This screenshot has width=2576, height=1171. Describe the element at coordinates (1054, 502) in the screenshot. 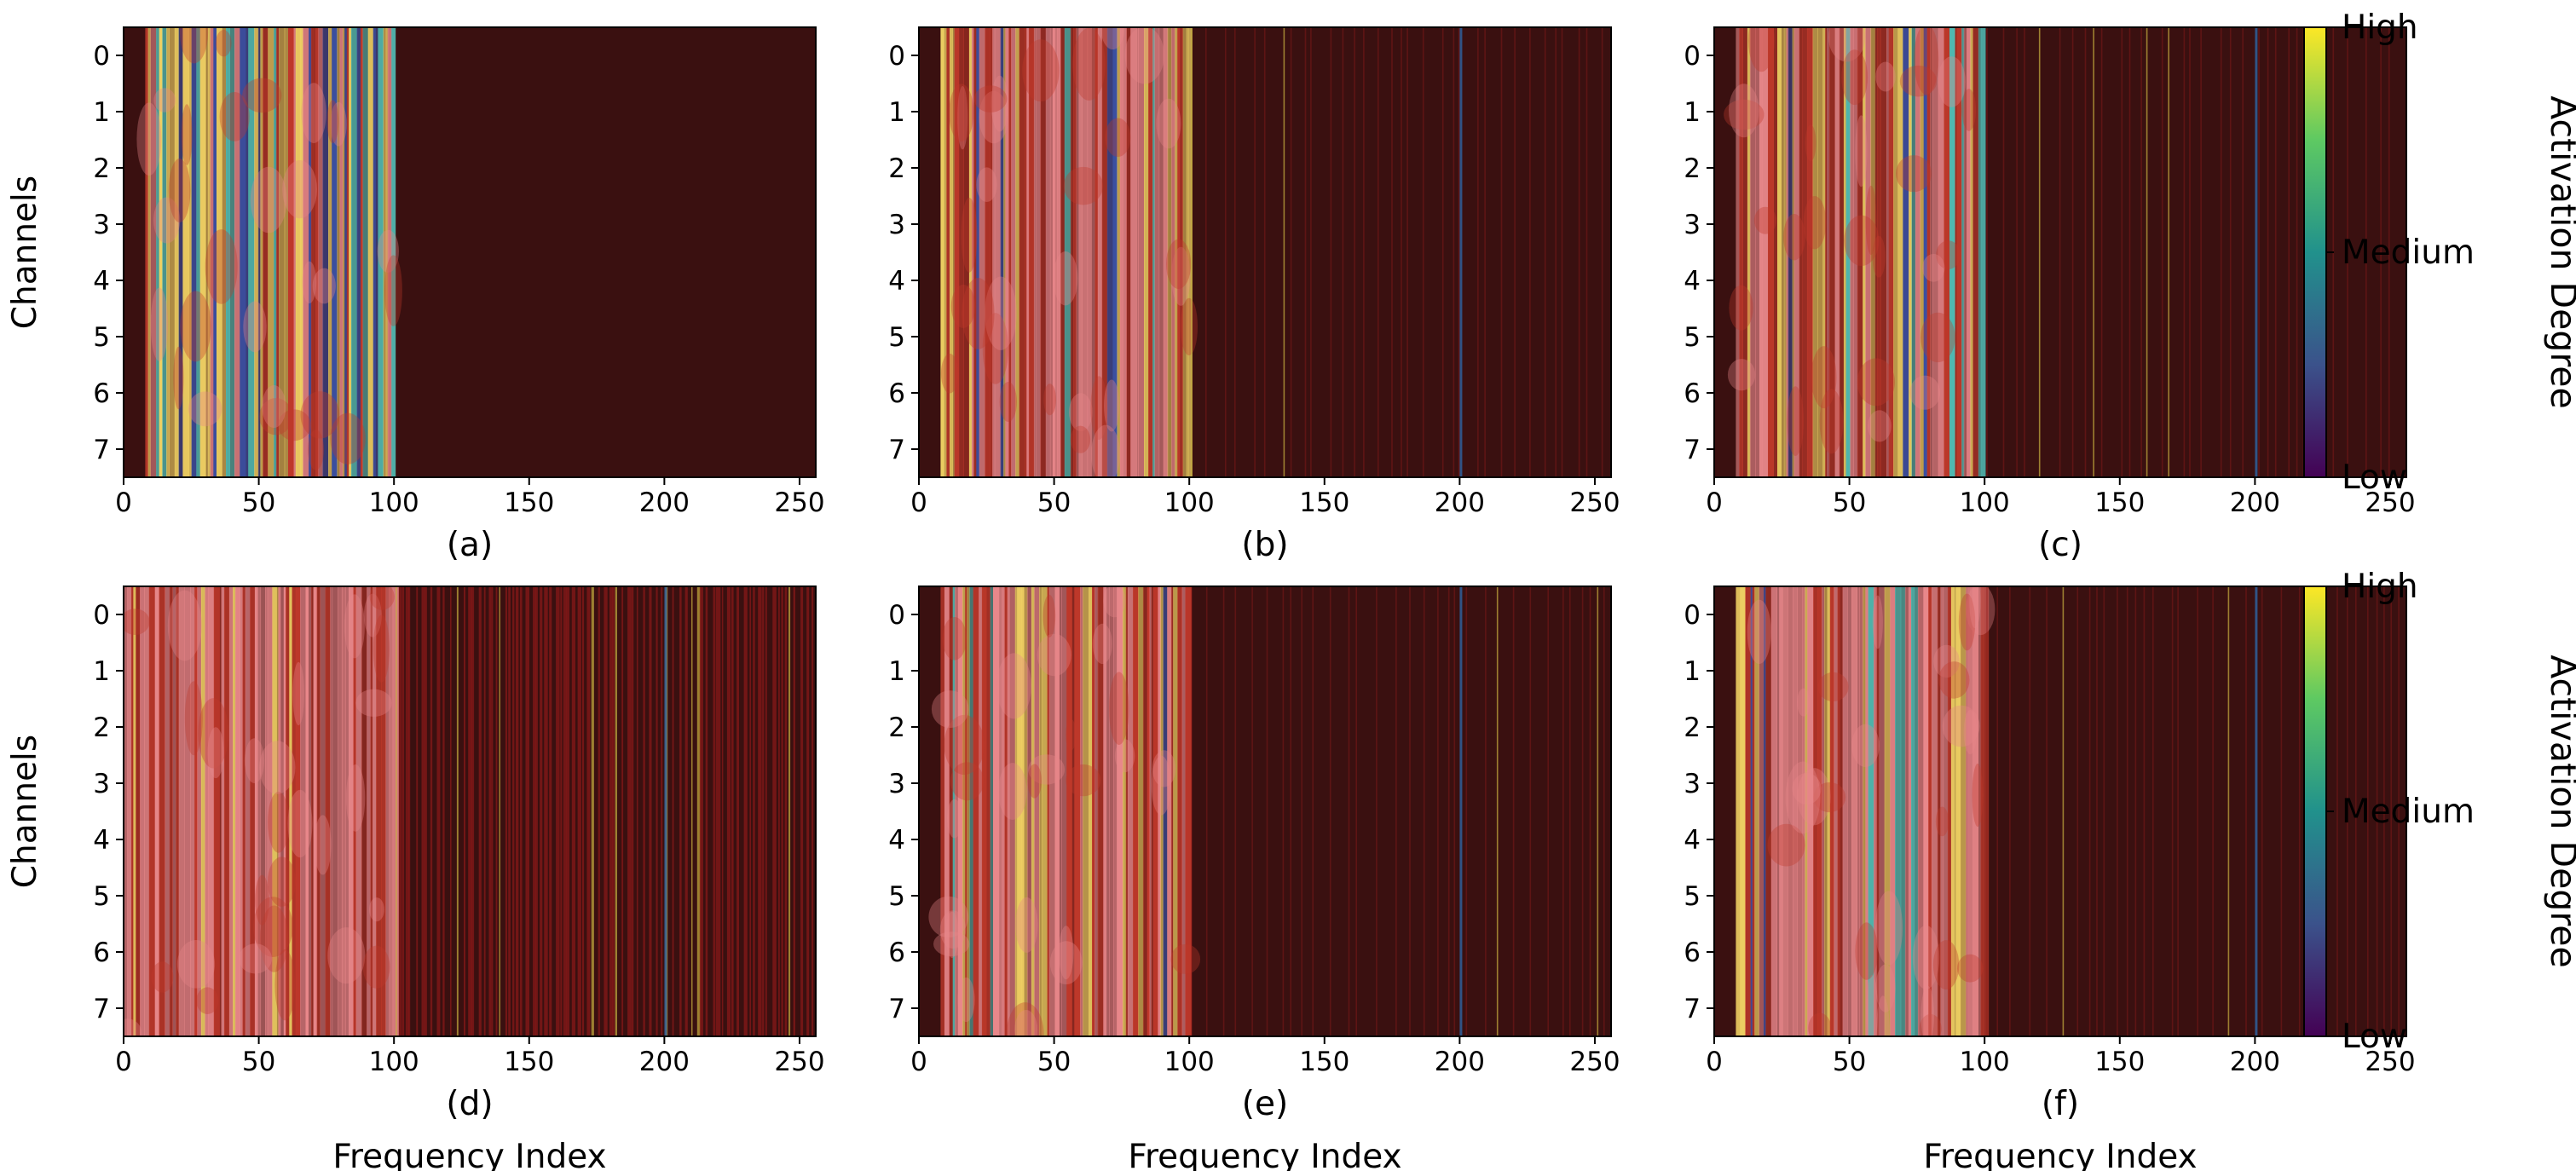

I see `x-tick-label: 50` at that location.